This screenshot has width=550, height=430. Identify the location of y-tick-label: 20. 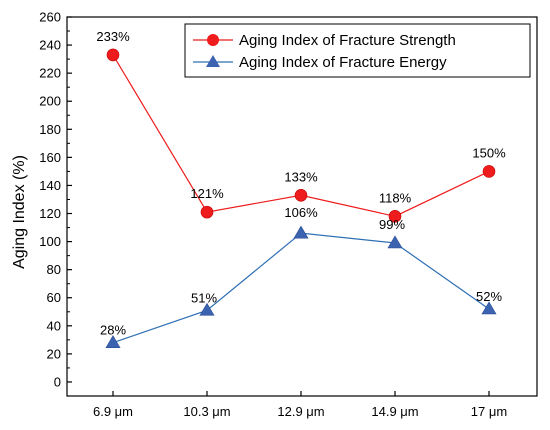
(54, 353).